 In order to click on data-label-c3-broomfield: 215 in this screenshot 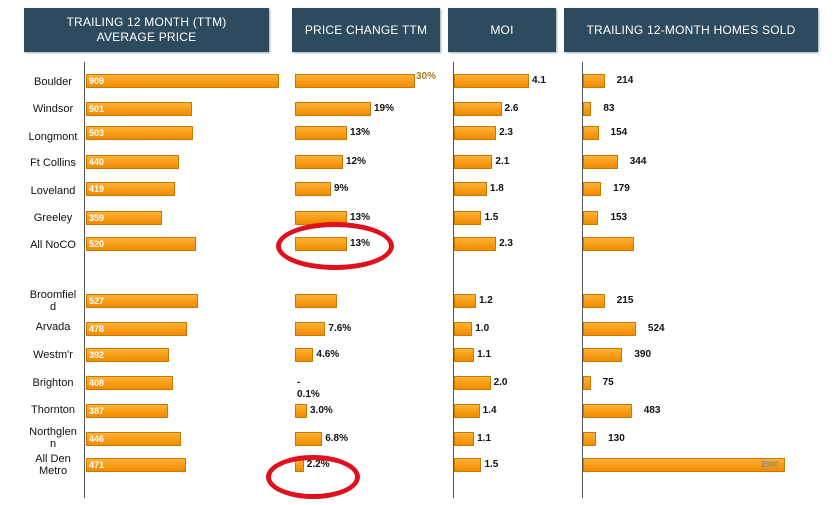, I will do `click(625, 300)`.